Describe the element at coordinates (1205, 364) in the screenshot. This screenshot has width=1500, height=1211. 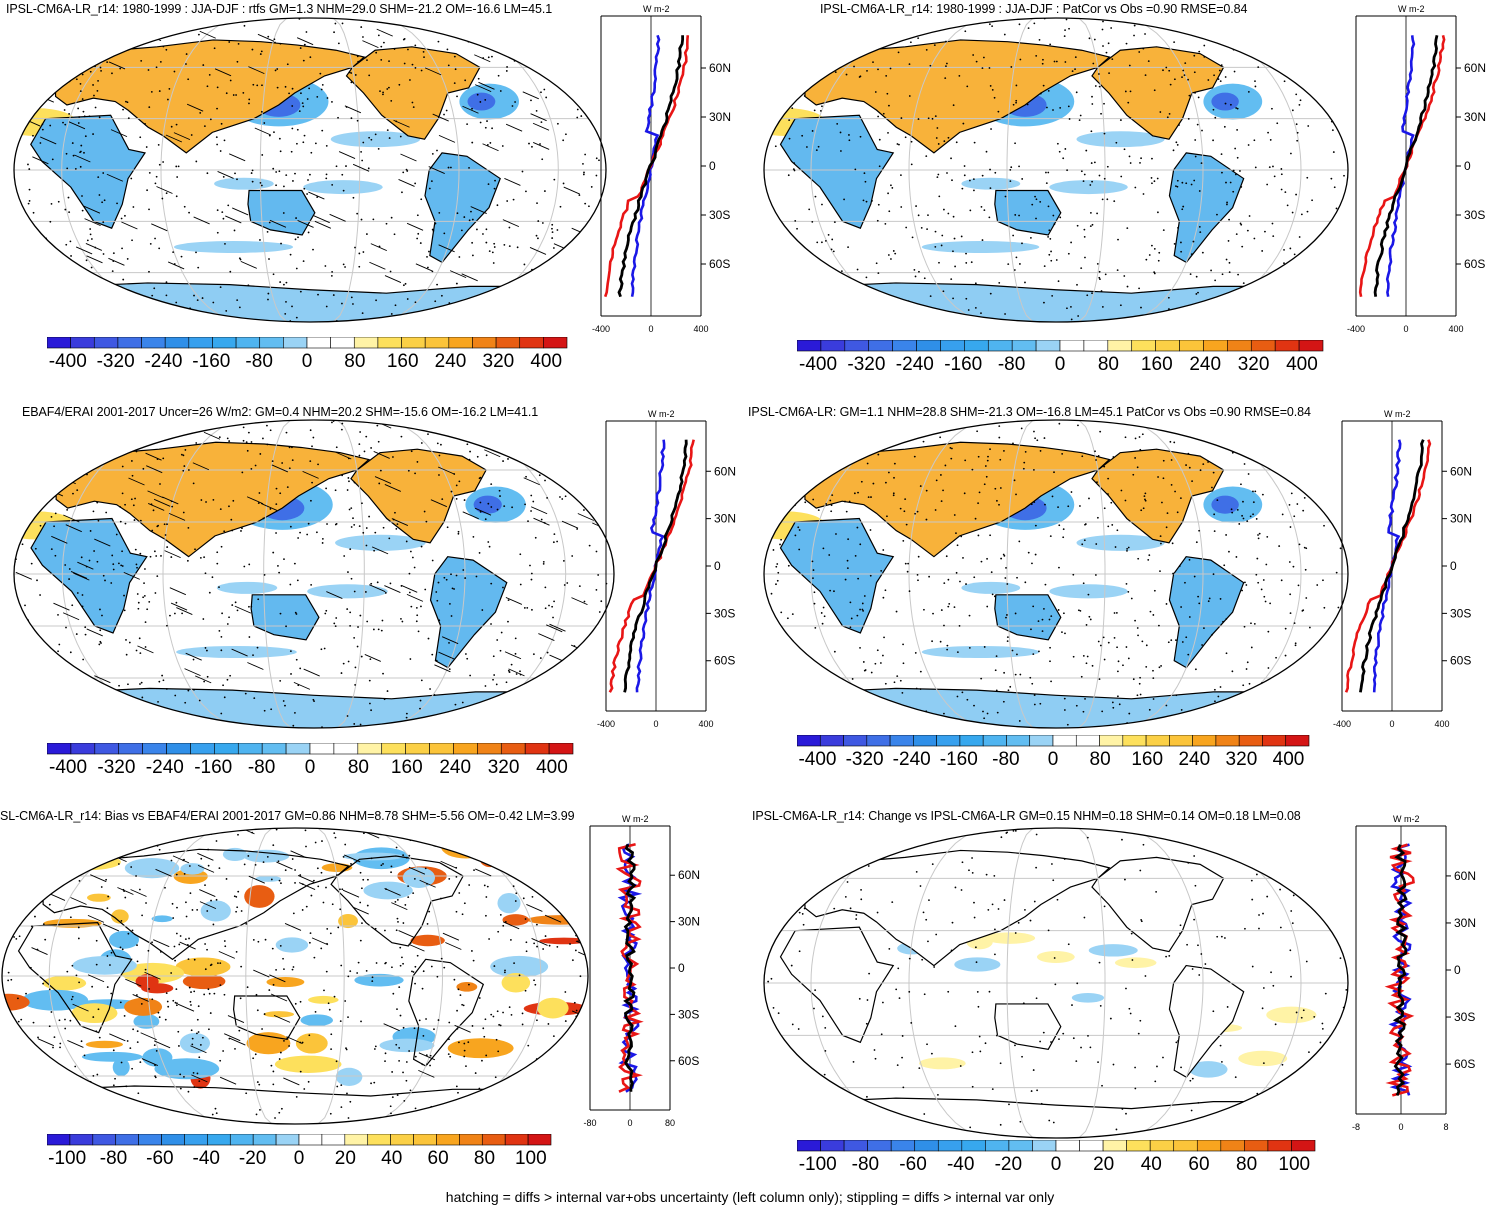
I see `colorbar-tick-label: 240` at that location.